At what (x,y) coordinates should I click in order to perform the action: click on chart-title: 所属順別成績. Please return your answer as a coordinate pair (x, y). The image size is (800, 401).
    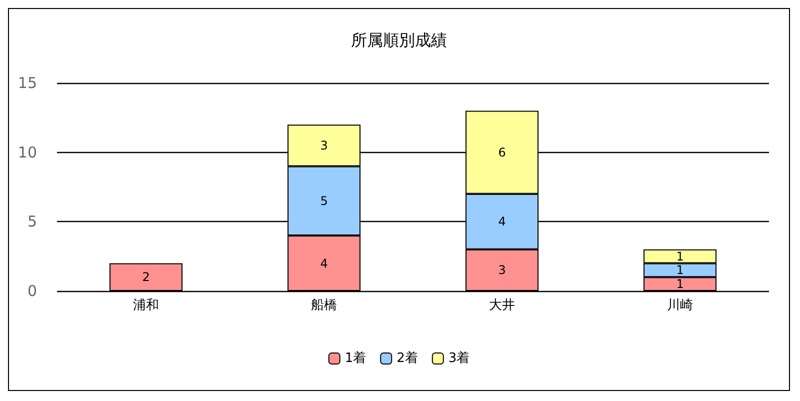
    Looking at the image, I should click on (399, 40).